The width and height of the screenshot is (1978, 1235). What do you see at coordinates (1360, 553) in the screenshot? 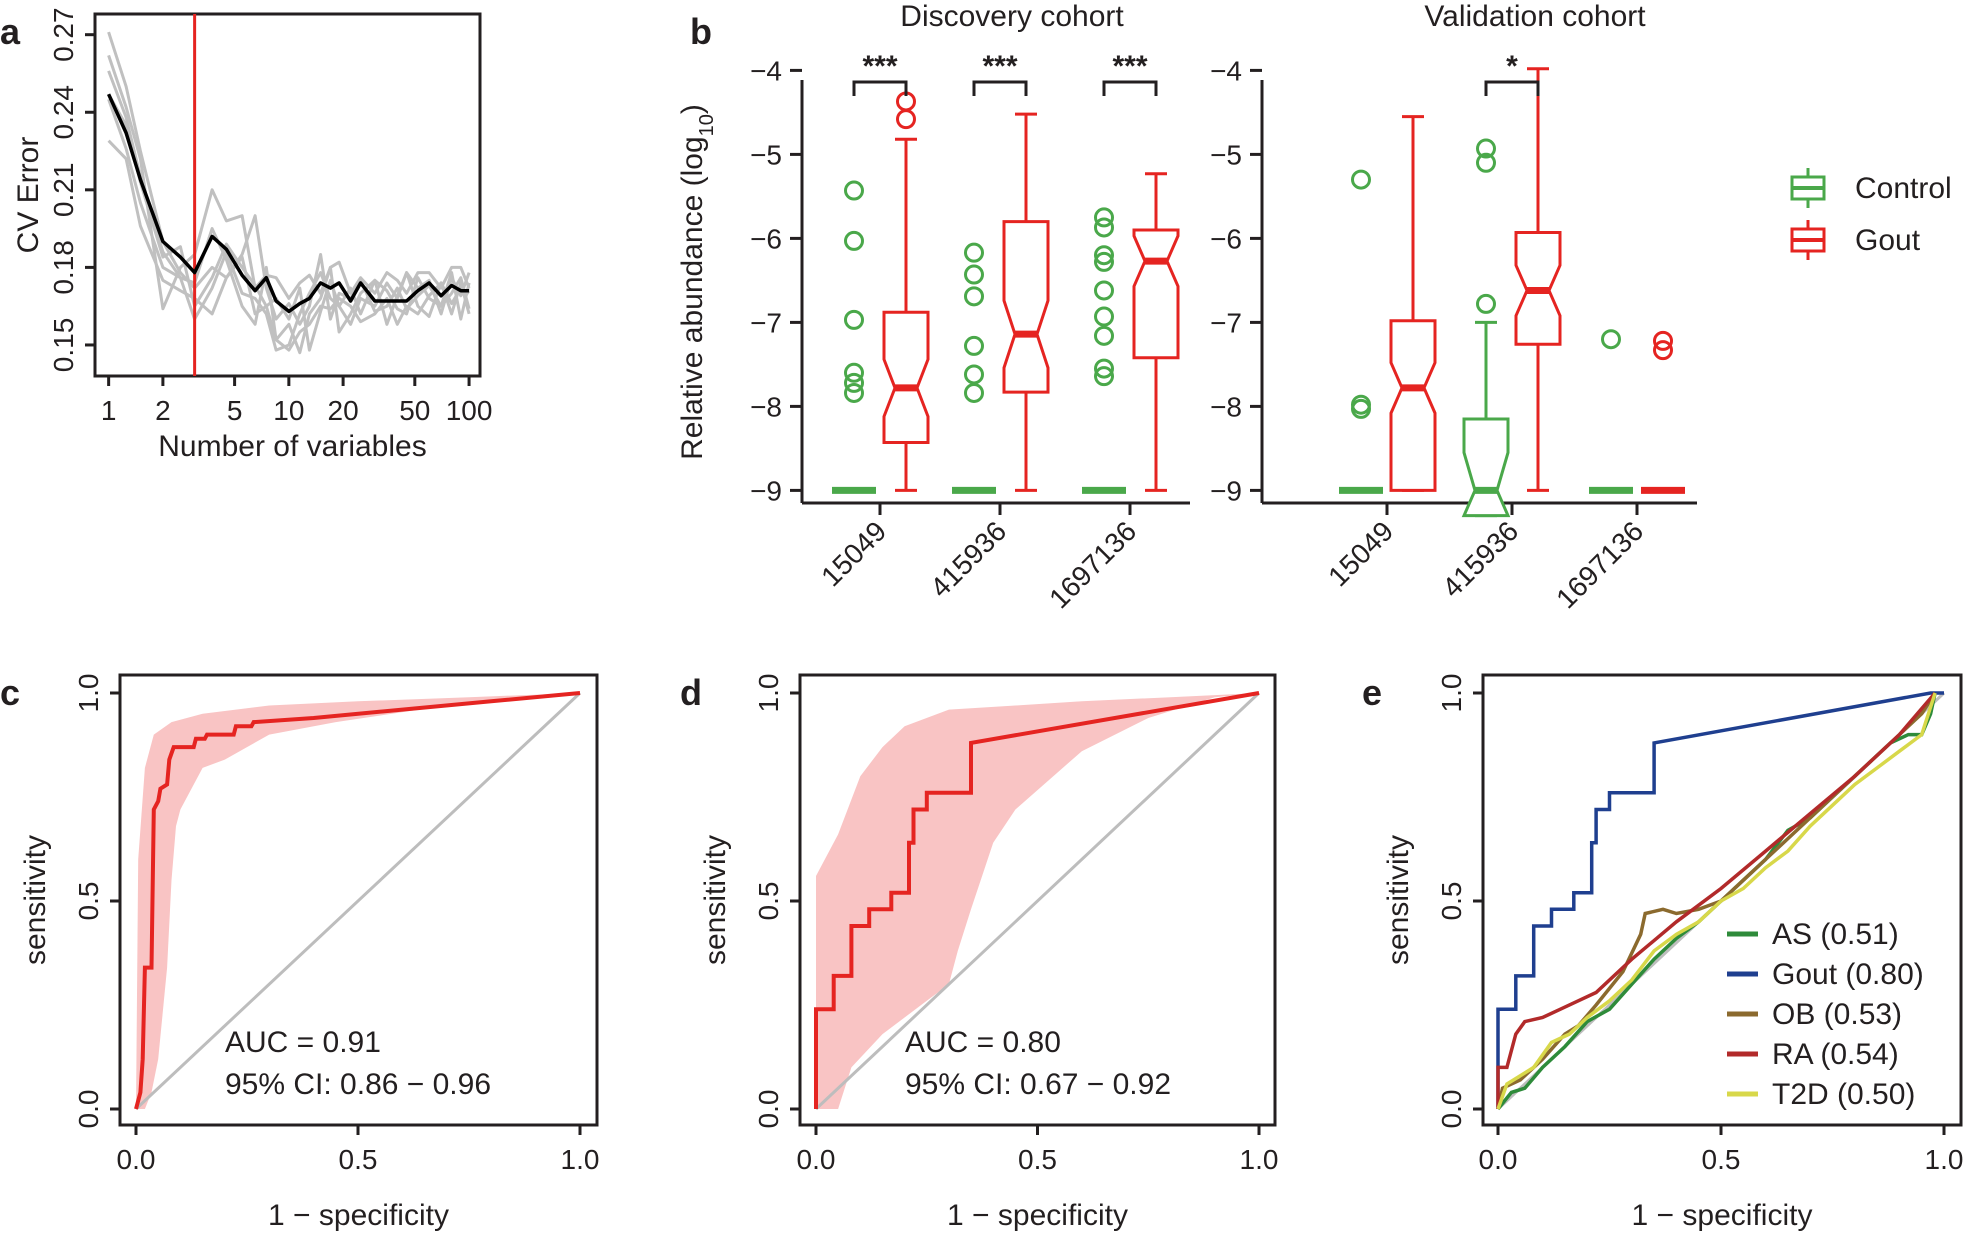
I see `x-tick-label: 15049` at bounding box center [1360, 553].